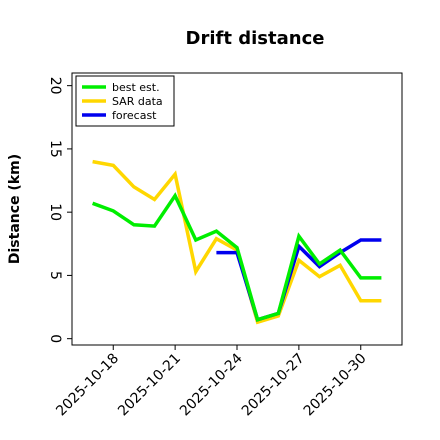 The image size is (440, 440). What do you see at coordinates (149, 385) in the screenshot?
I see `x-tick-label: 2025-10-21` at bounding box center [149, 385].